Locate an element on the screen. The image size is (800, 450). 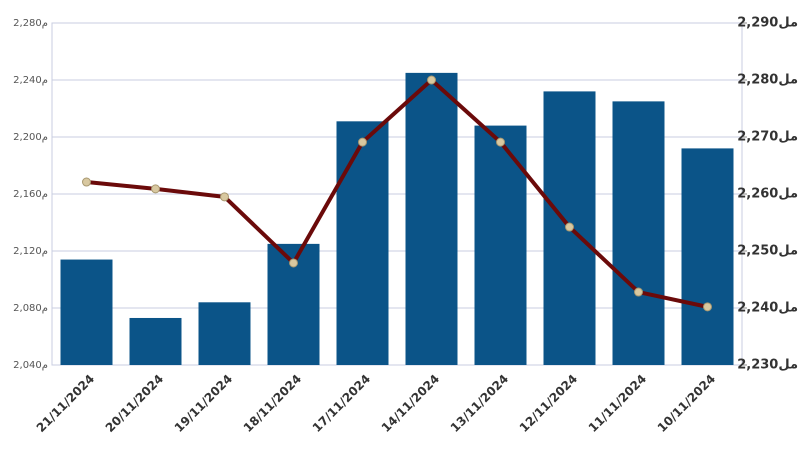
y-tick-label: 2,240م is located at coordinates (30, 80).